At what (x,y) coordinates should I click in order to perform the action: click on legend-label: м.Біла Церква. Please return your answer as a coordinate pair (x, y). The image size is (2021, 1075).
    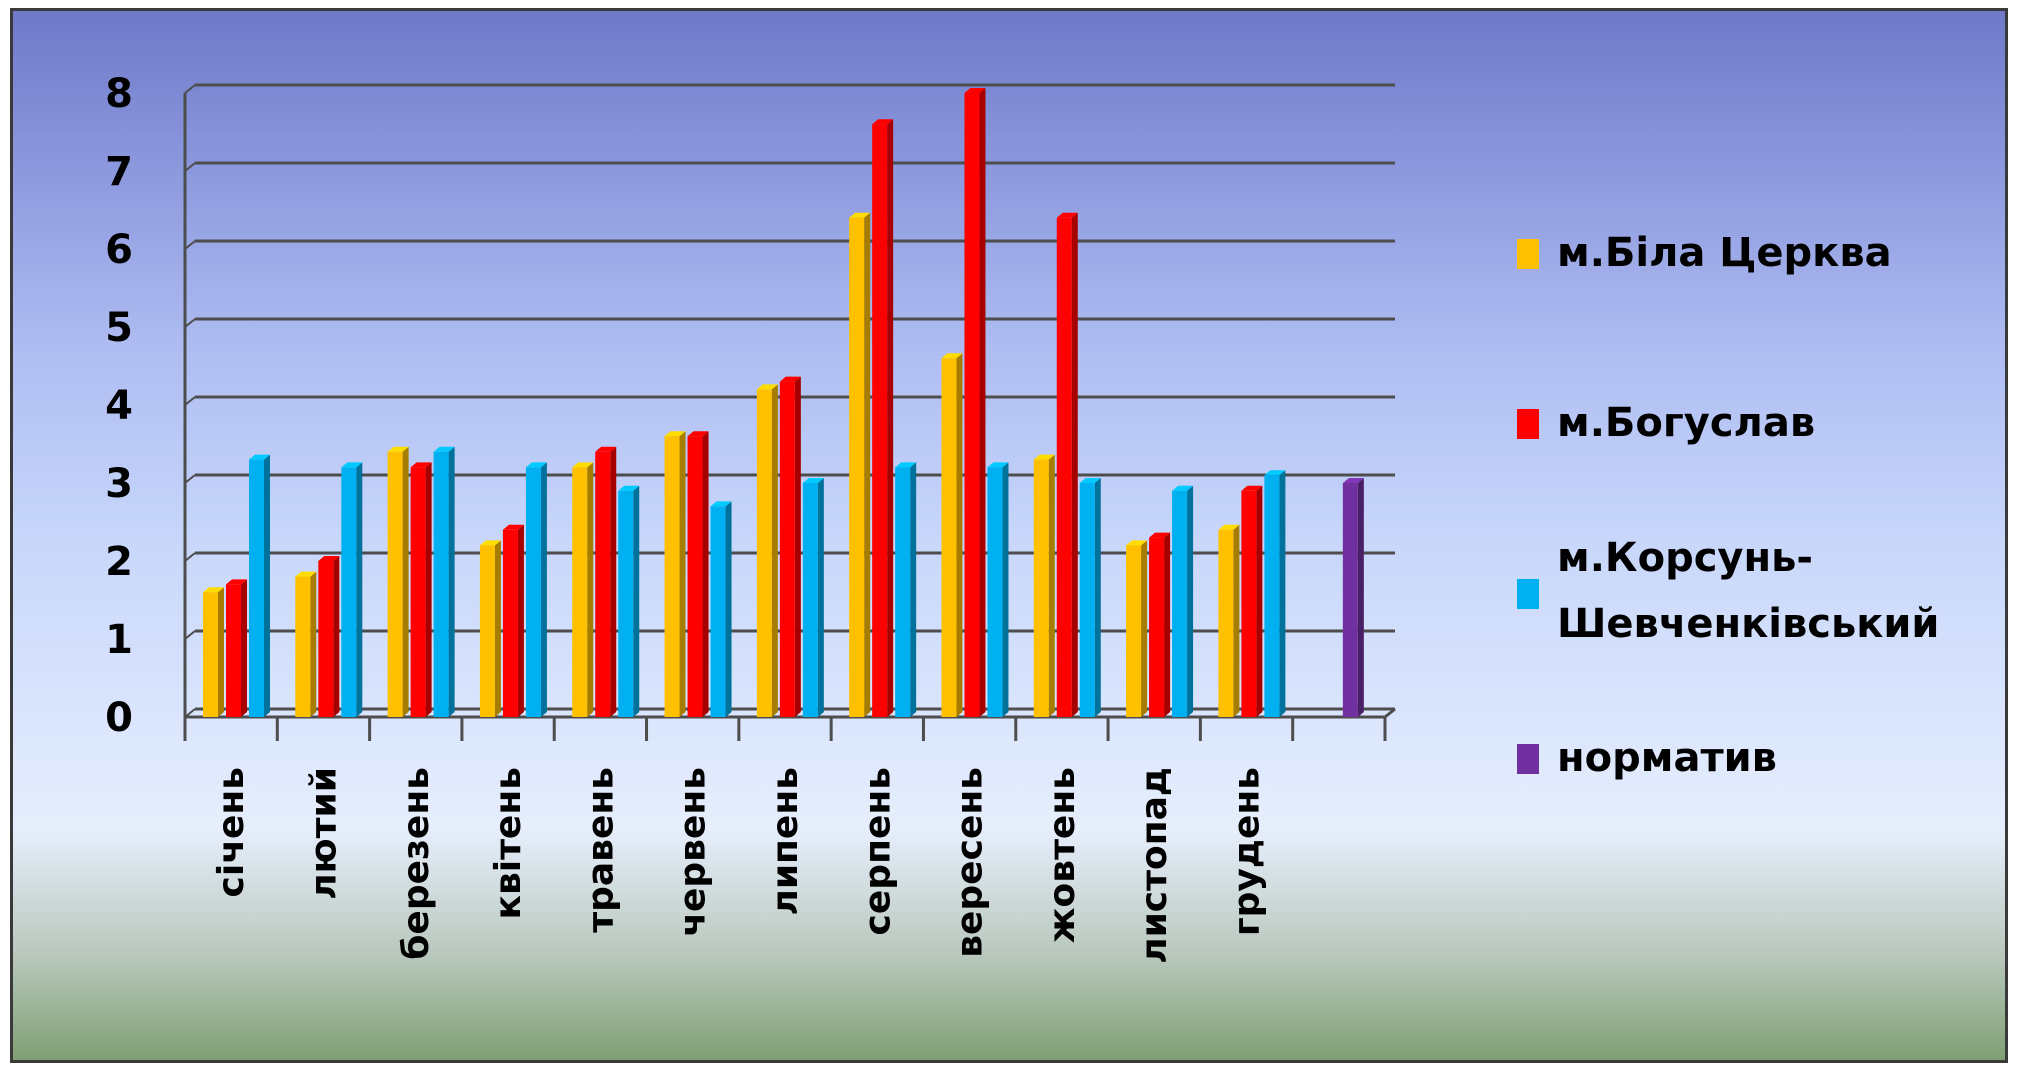
    Looking at the image, I should click on (1724, 253).